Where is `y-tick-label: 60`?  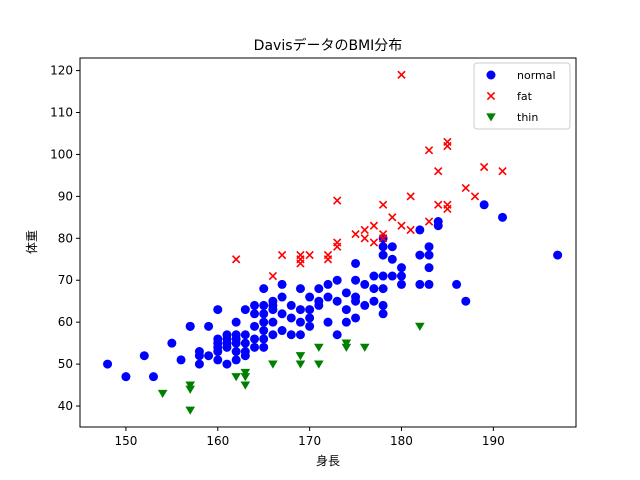
y-tick-label: 60 is located at coordinates (65, 322).